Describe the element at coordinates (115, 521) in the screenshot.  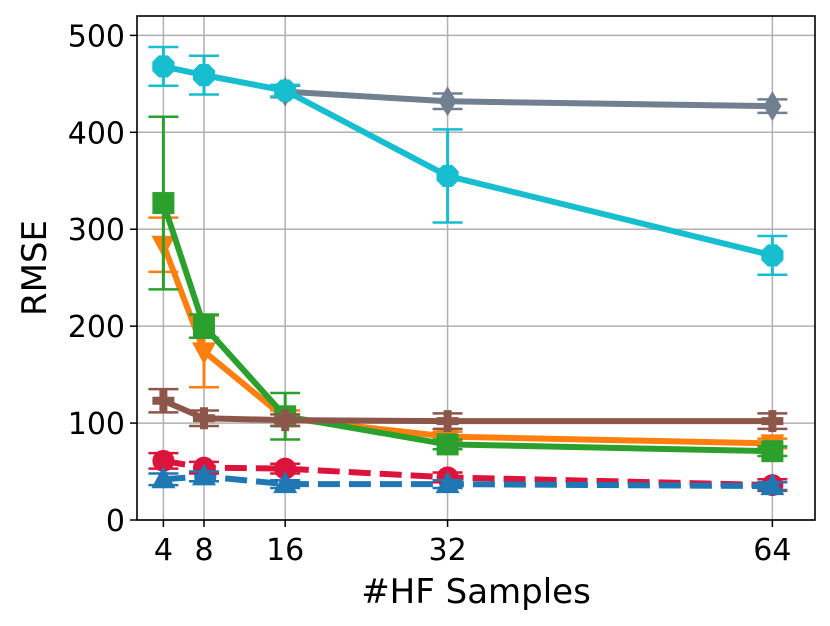
I see `y-tick-label: 0` at that location.